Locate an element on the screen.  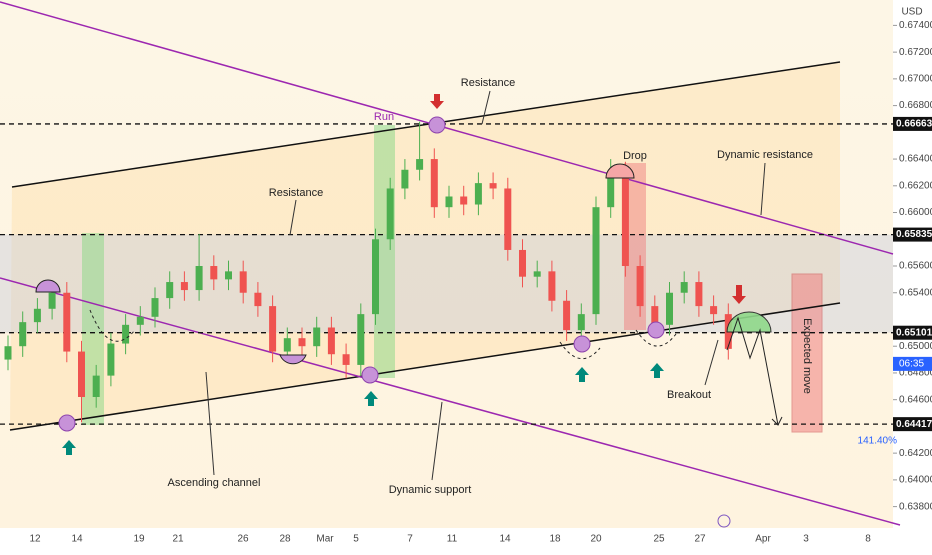
y-tick-label: 0.65000 is located at coordinates (915, 346).